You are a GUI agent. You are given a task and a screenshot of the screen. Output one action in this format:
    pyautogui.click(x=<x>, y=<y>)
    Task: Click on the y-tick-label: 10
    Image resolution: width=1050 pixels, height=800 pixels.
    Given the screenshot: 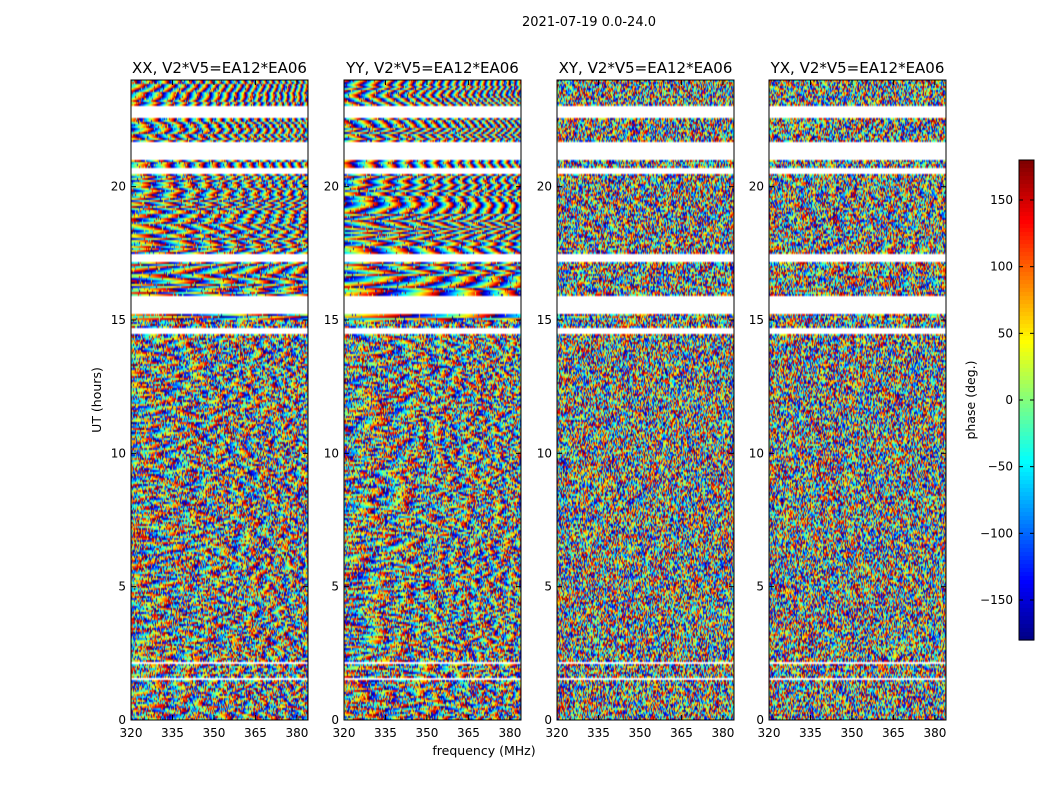 What is the action you would take?
    pyautogui.click(x=544, y=453)
    